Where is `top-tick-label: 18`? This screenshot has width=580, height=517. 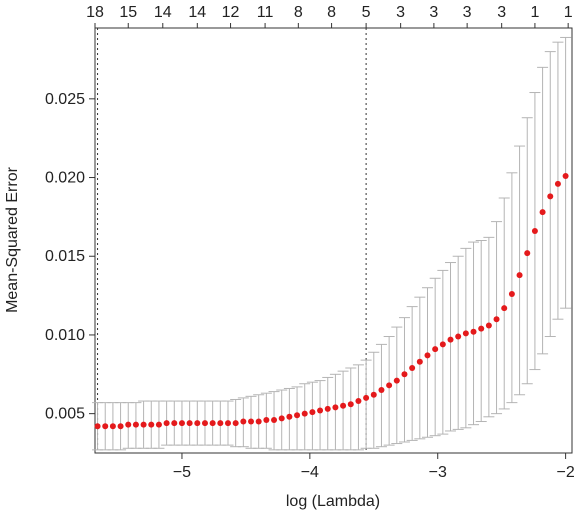
top-tick-label: 18 is located at coordinates (95, 12).